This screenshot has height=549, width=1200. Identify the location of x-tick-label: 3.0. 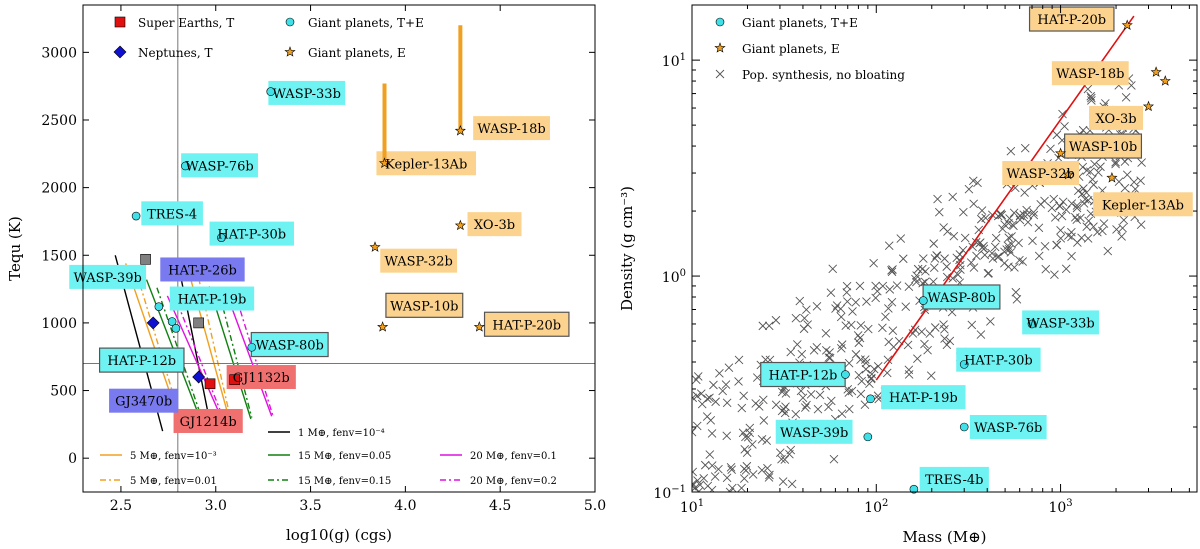
(216, 506).